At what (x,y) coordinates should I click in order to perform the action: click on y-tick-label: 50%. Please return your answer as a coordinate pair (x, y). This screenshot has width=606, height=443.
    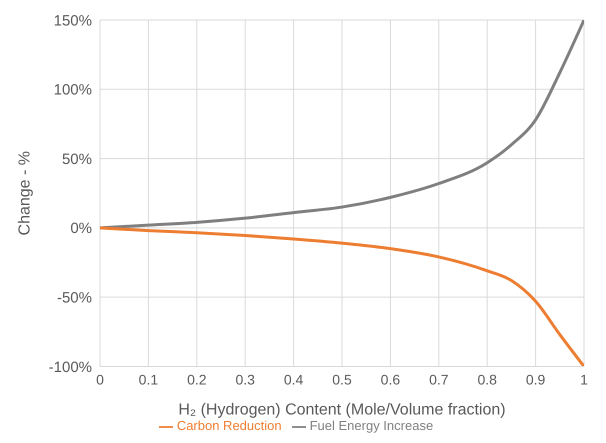
    Looking at the image, I should click on (77, 159).